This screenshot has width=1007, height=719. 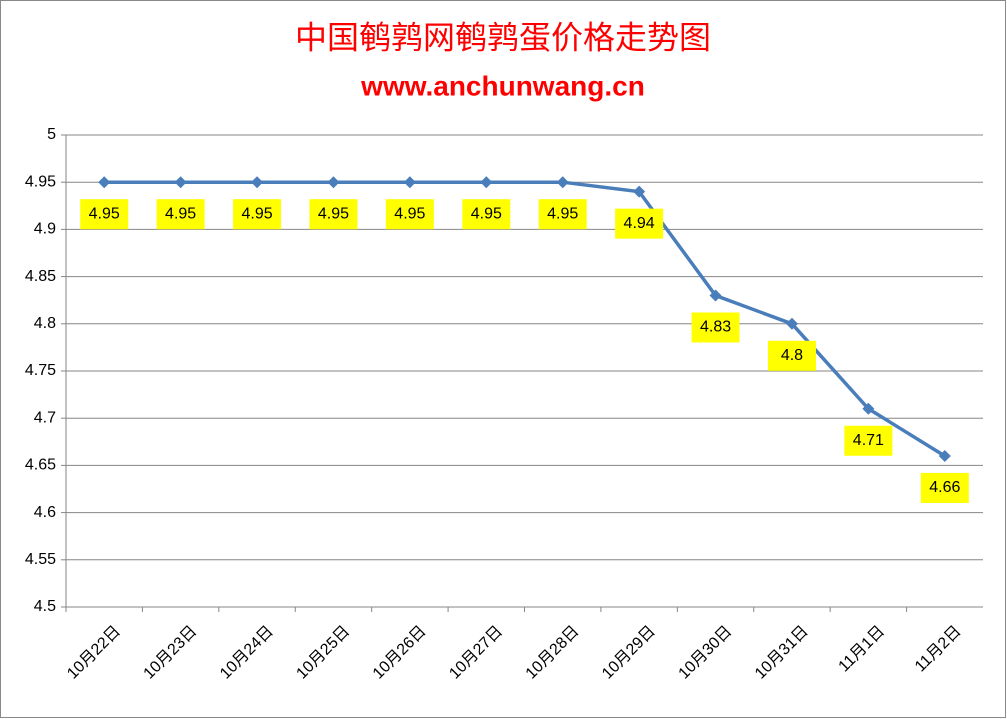 I want to click on y-tick-label: 4.6, so click(x=45, y=512).